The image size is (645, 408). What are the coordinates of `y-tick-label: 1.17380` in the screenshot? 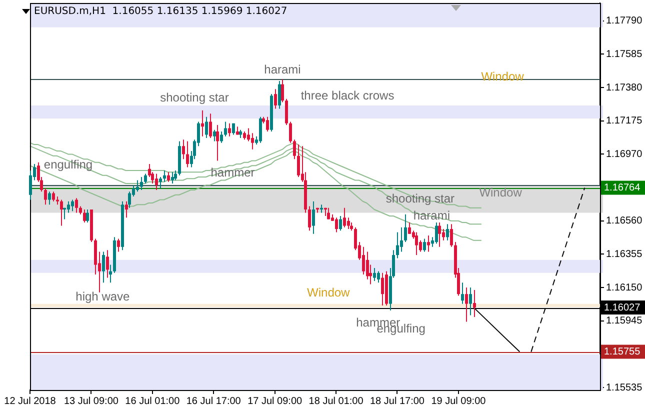 It's located at (624, 88).